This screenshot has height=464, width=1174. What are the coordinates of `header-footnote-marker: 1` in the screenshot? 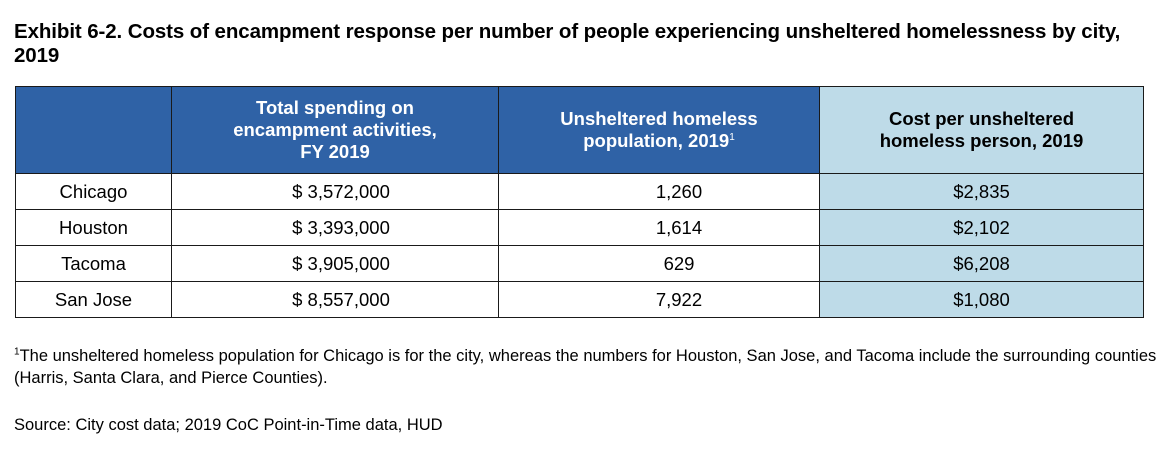 It's located at (732, 137).